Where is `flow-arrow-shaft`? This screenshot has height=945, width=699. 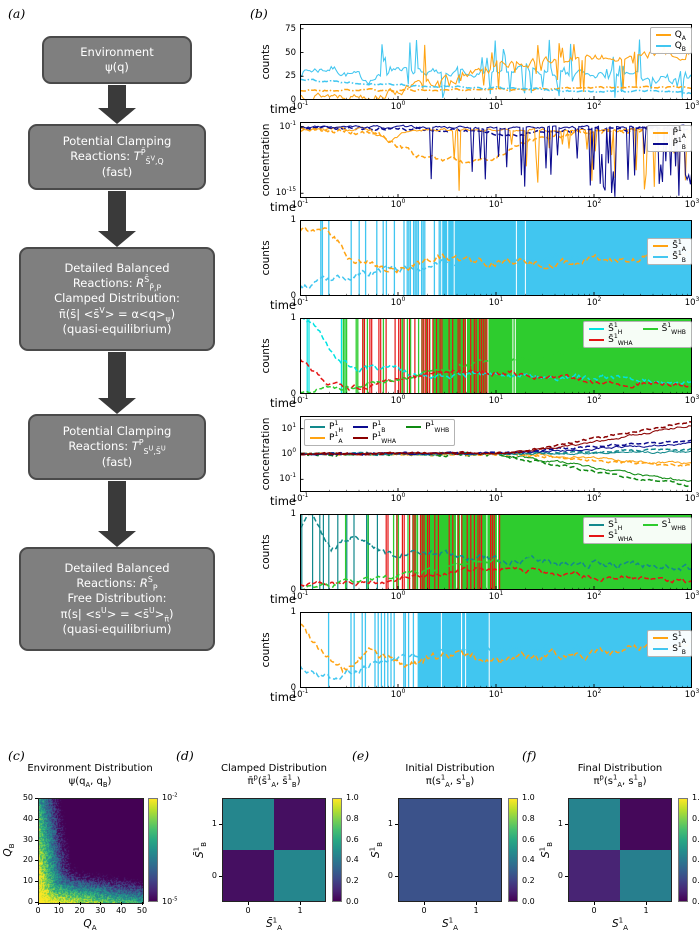 flow-arrow-shaft is located at coordinates (117, 96).